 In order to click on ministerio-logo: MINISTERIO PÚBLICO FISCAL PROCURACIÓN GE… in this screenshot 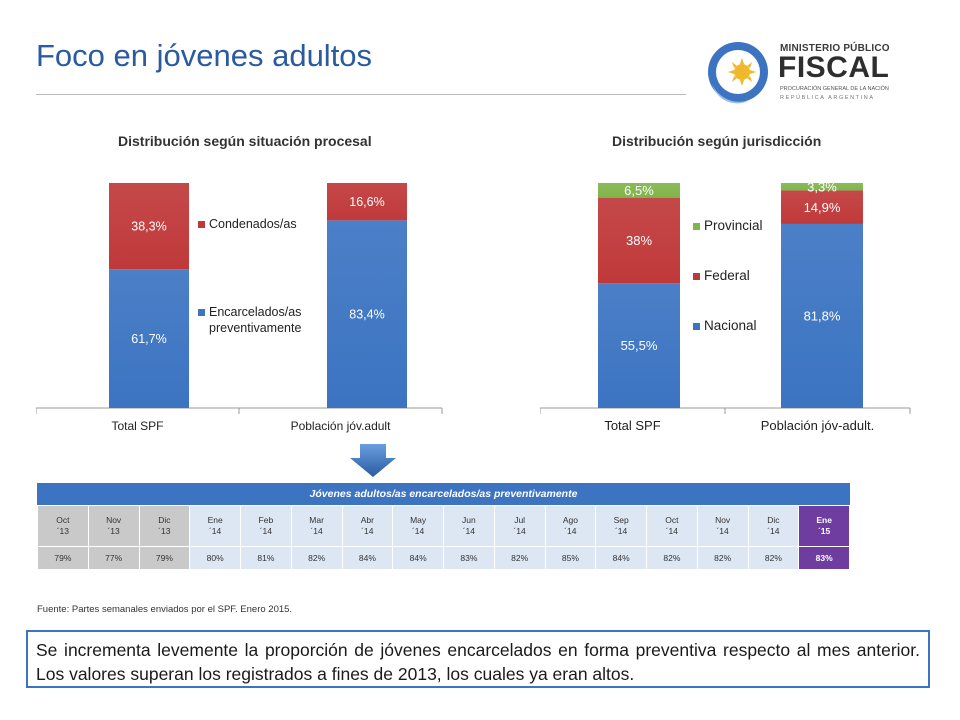, I will do `click(801, 72)`.